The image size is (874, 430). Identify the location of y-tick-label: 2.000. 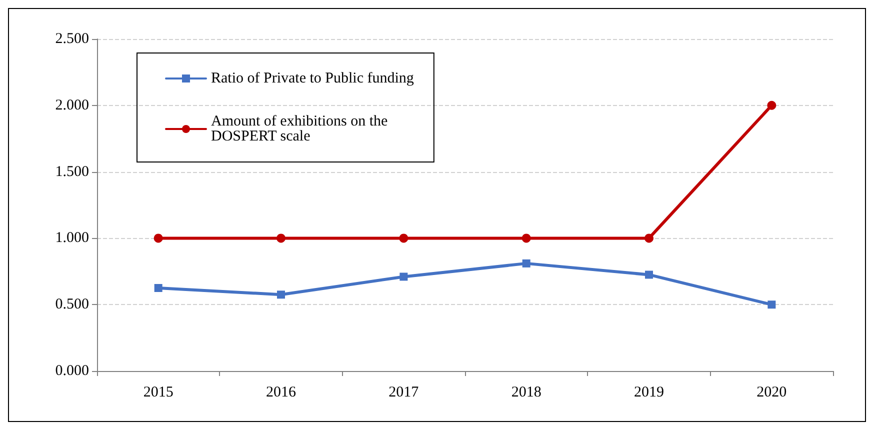
(72, 105).